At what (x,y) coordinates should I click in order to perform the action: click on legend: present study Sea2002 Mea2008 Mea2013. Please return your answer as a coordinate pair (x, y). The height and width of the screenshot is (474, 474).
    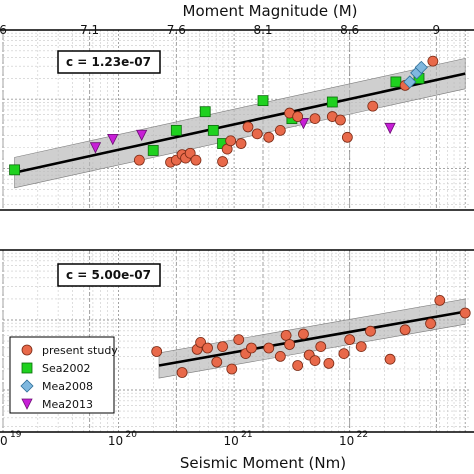
    Looking at the image, I should click on (63, 375).